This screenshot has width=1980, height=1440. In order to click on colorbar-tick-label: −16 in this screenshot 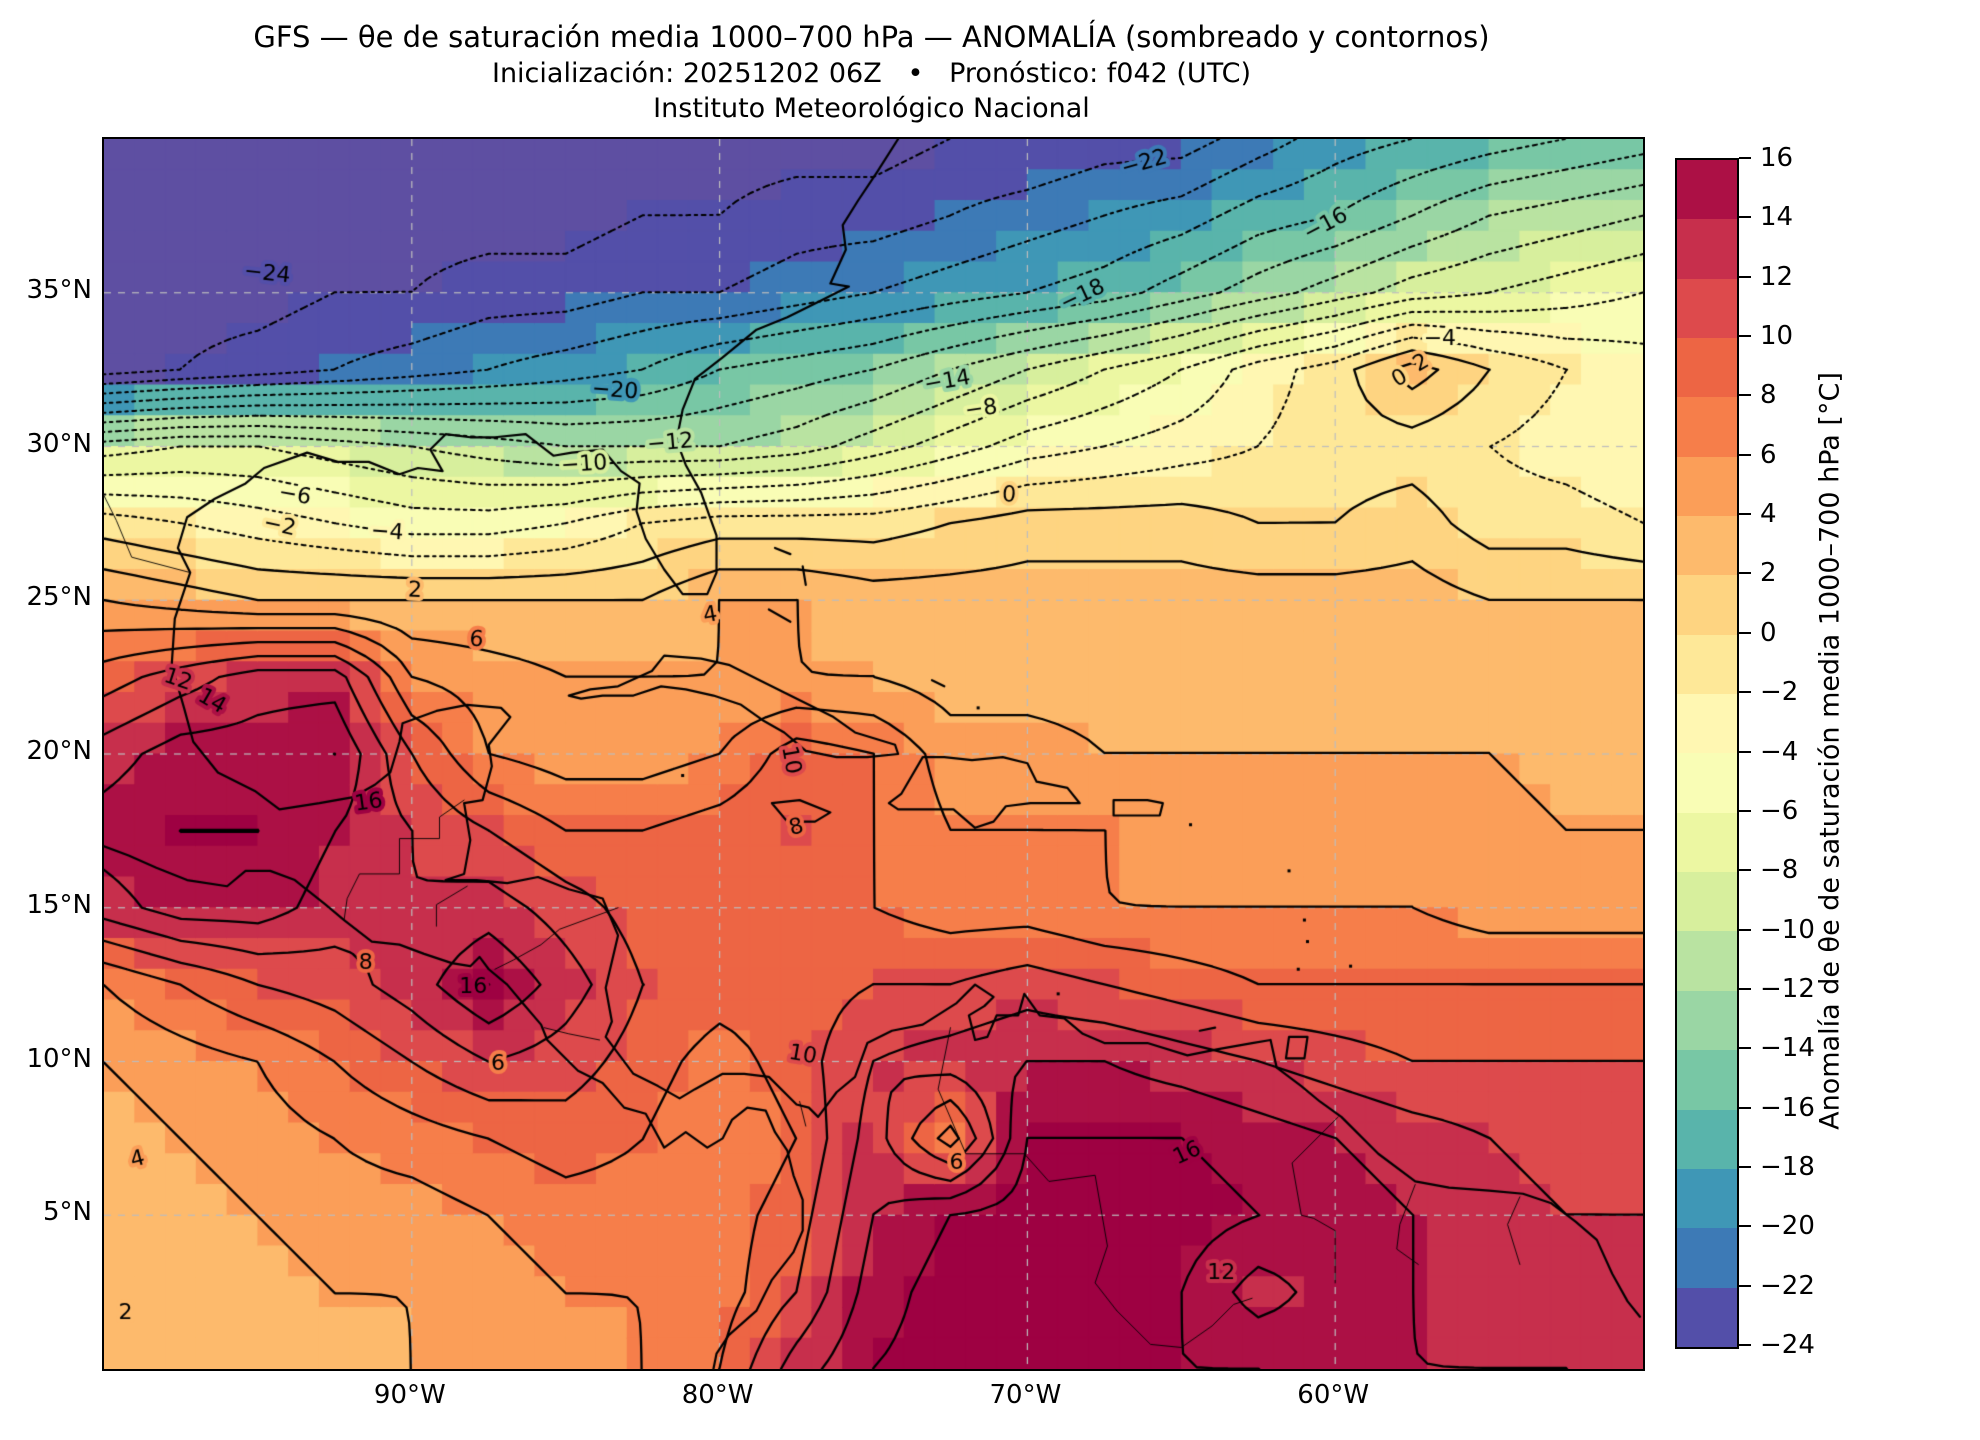, I will do `click(1787, 1107)`.